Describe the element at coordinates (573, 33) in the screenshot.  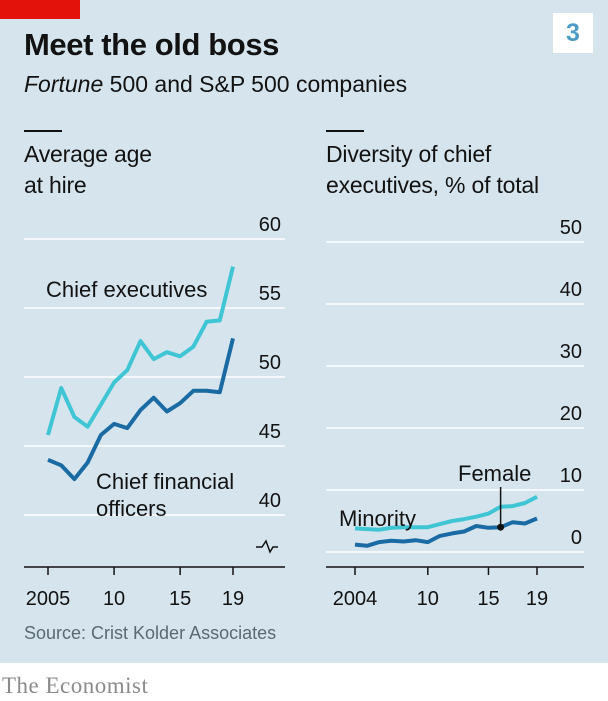
I see `chart-number-badge: 3` at that location.